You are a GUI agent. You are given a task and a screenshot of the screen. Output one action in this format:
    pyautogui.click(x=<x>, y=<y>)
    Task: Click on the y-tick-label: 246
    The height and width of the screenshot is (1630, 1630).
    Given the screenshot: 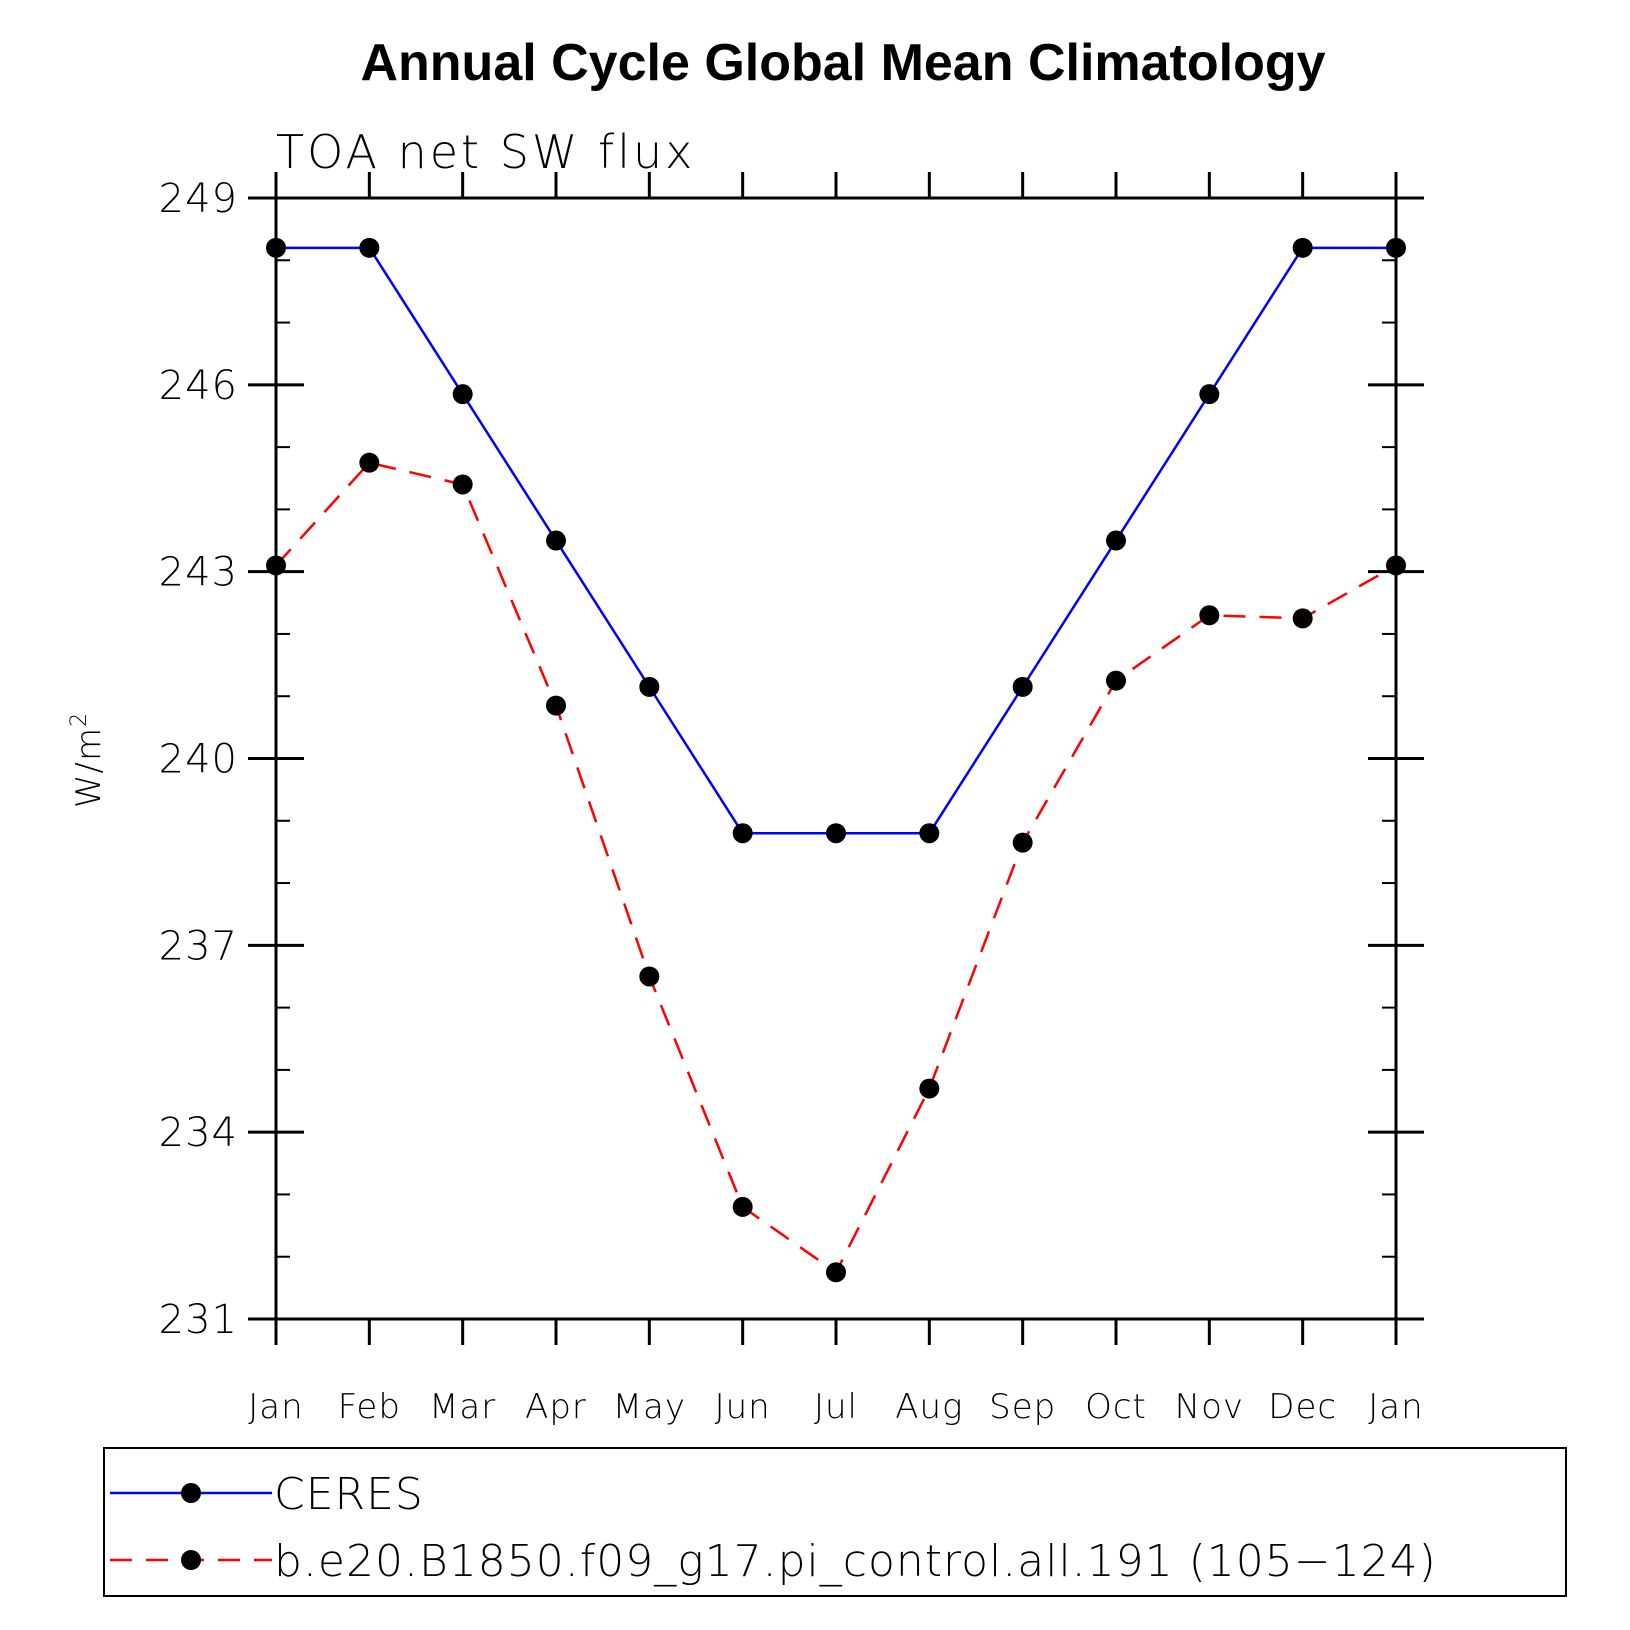 What is the action you would take?
    pyautogui.click(x=198, y=386)
    